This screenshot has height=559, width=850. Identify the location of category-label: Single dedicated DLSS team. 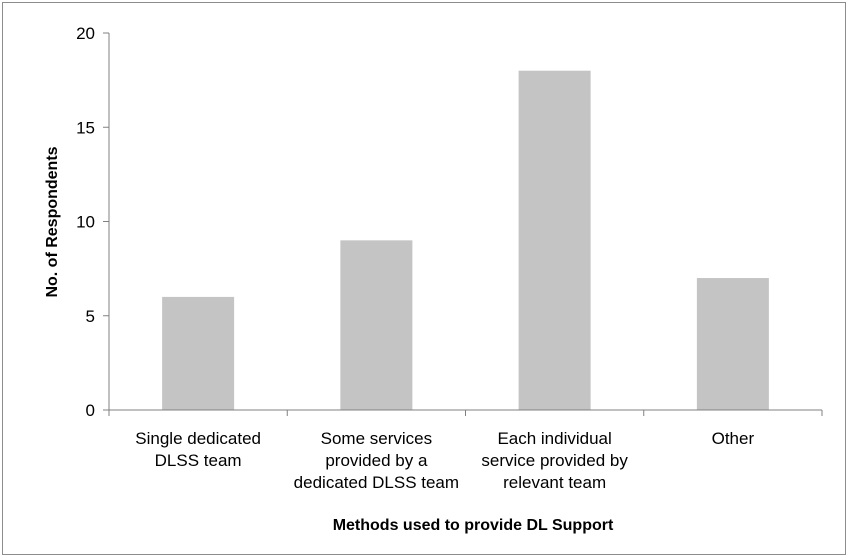
(198, 449).